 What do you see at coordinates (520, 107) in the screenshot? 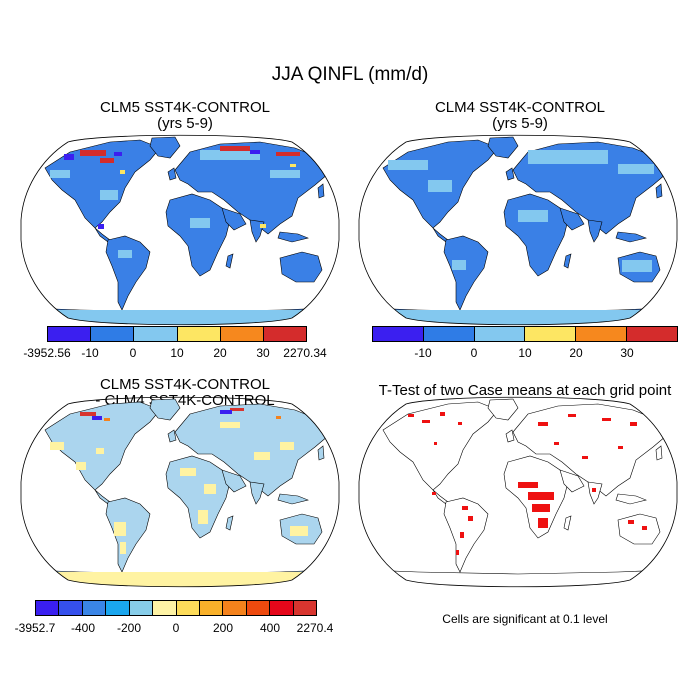
I see `panel-title-line1: CLM4 SST4K-CONTROL` at bounding box center [520, 107].